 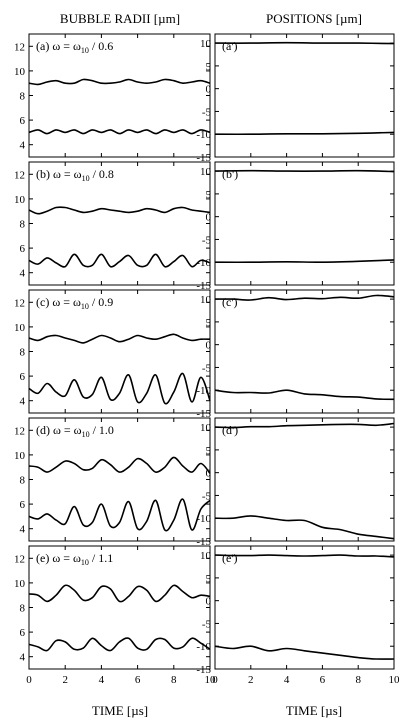 What do you see at coordinates (74, 303) in the screenshot?
I see `panel-label-c: (c) ω = ω10 / 0.9` at bounding box center [74, 303].